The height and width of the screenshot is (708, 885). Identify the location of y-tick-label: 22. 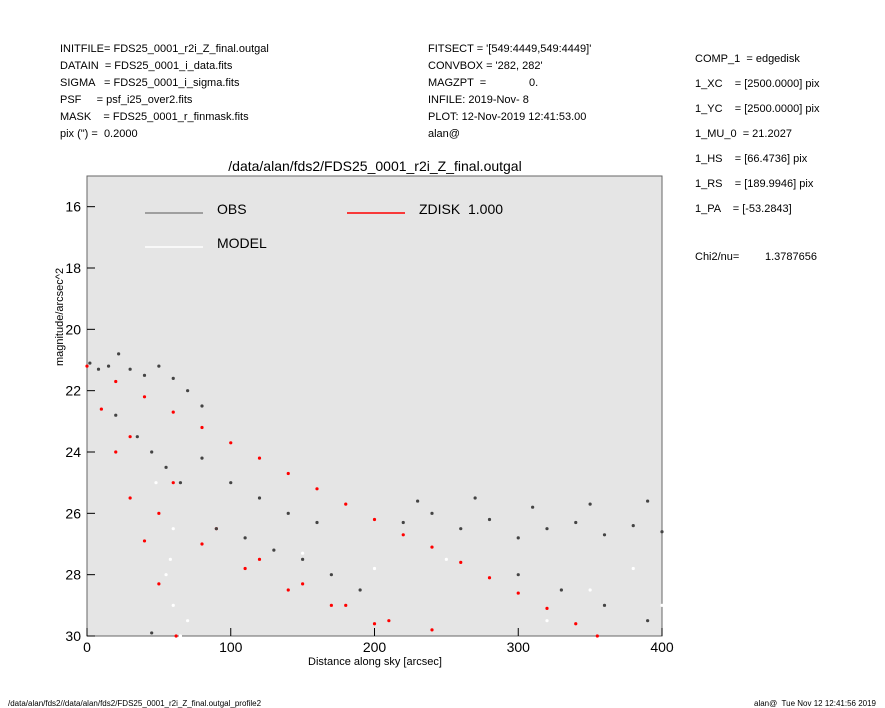
(73, 391).